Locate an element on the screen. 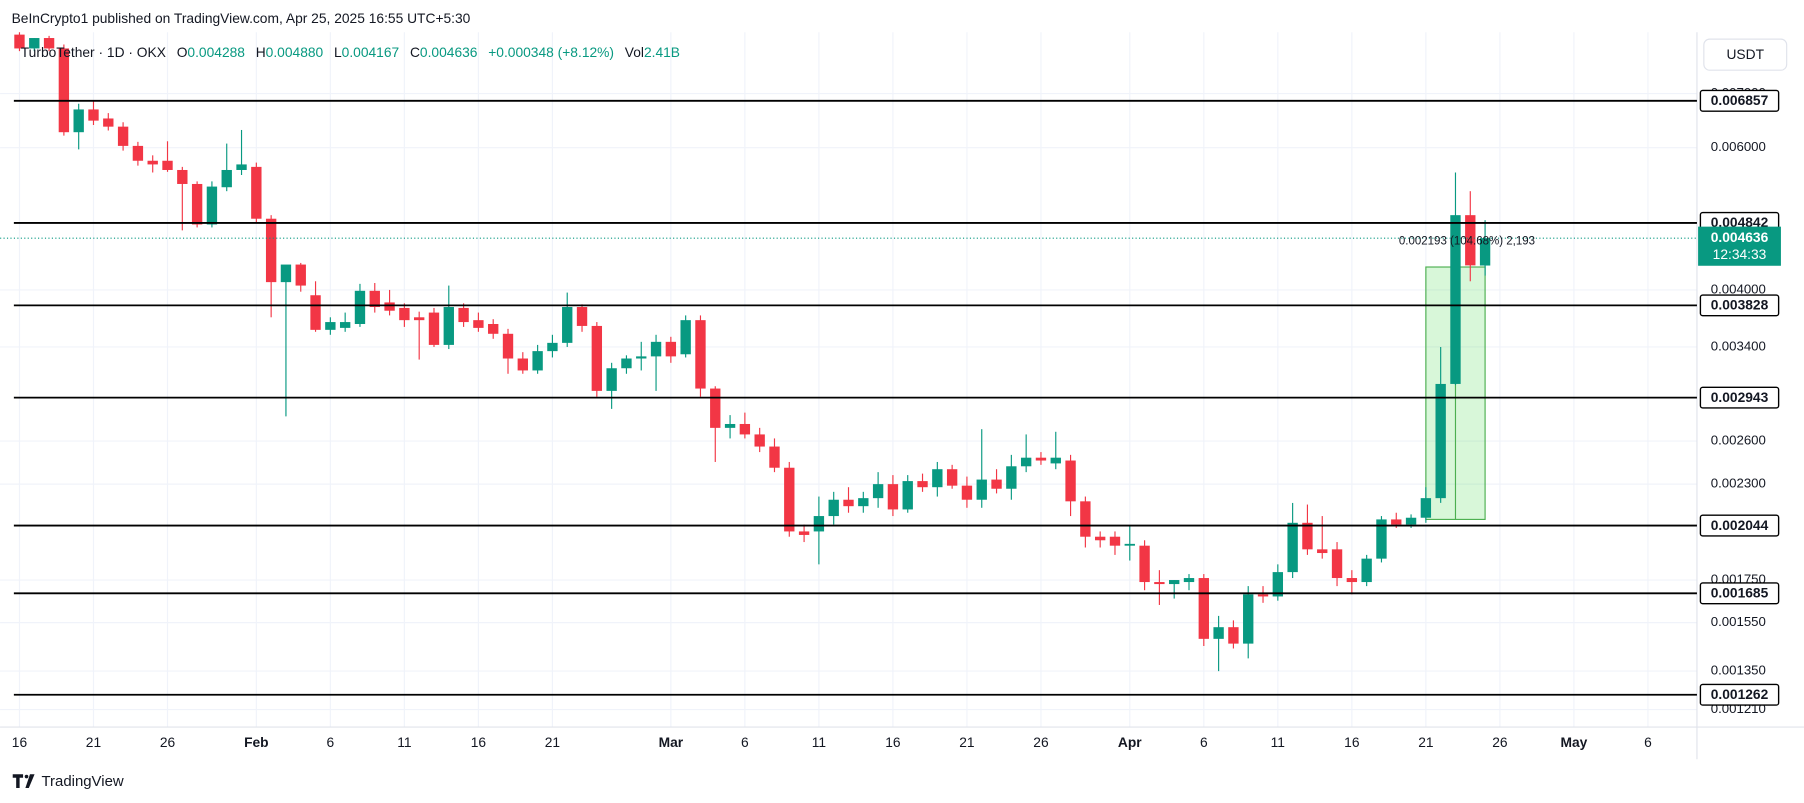 This screenshot has height=803, width=1804. measure-label: 0.002193 (104.68%) 2,193 is located at coordinates (1467, 242).